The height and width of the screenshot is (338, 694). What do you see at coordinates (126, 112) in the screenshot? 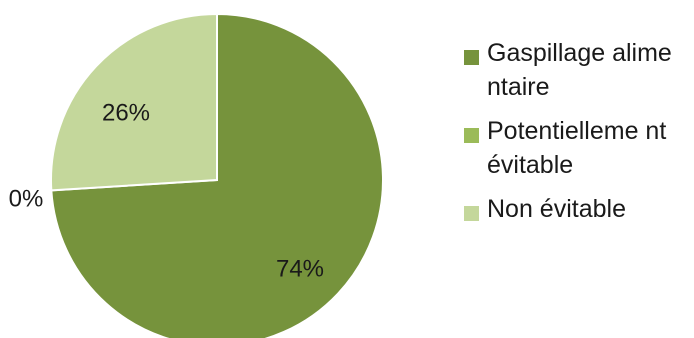
I see `data-label-non-evitable: 26%` at bounding box center [126, 112].